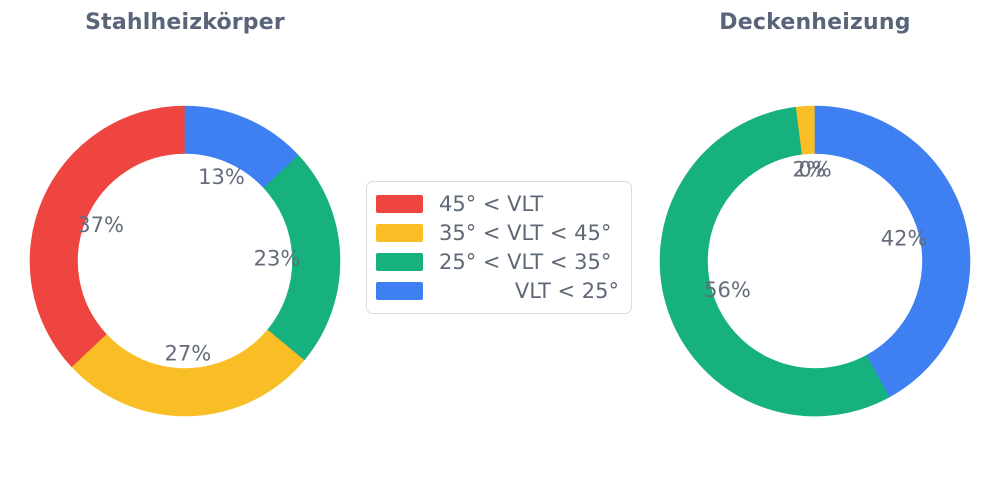 The image size is (1000, 500). Describe the element at coordinates (399, 262) in the screenshot. I see `legend-swatch-green` at that location.